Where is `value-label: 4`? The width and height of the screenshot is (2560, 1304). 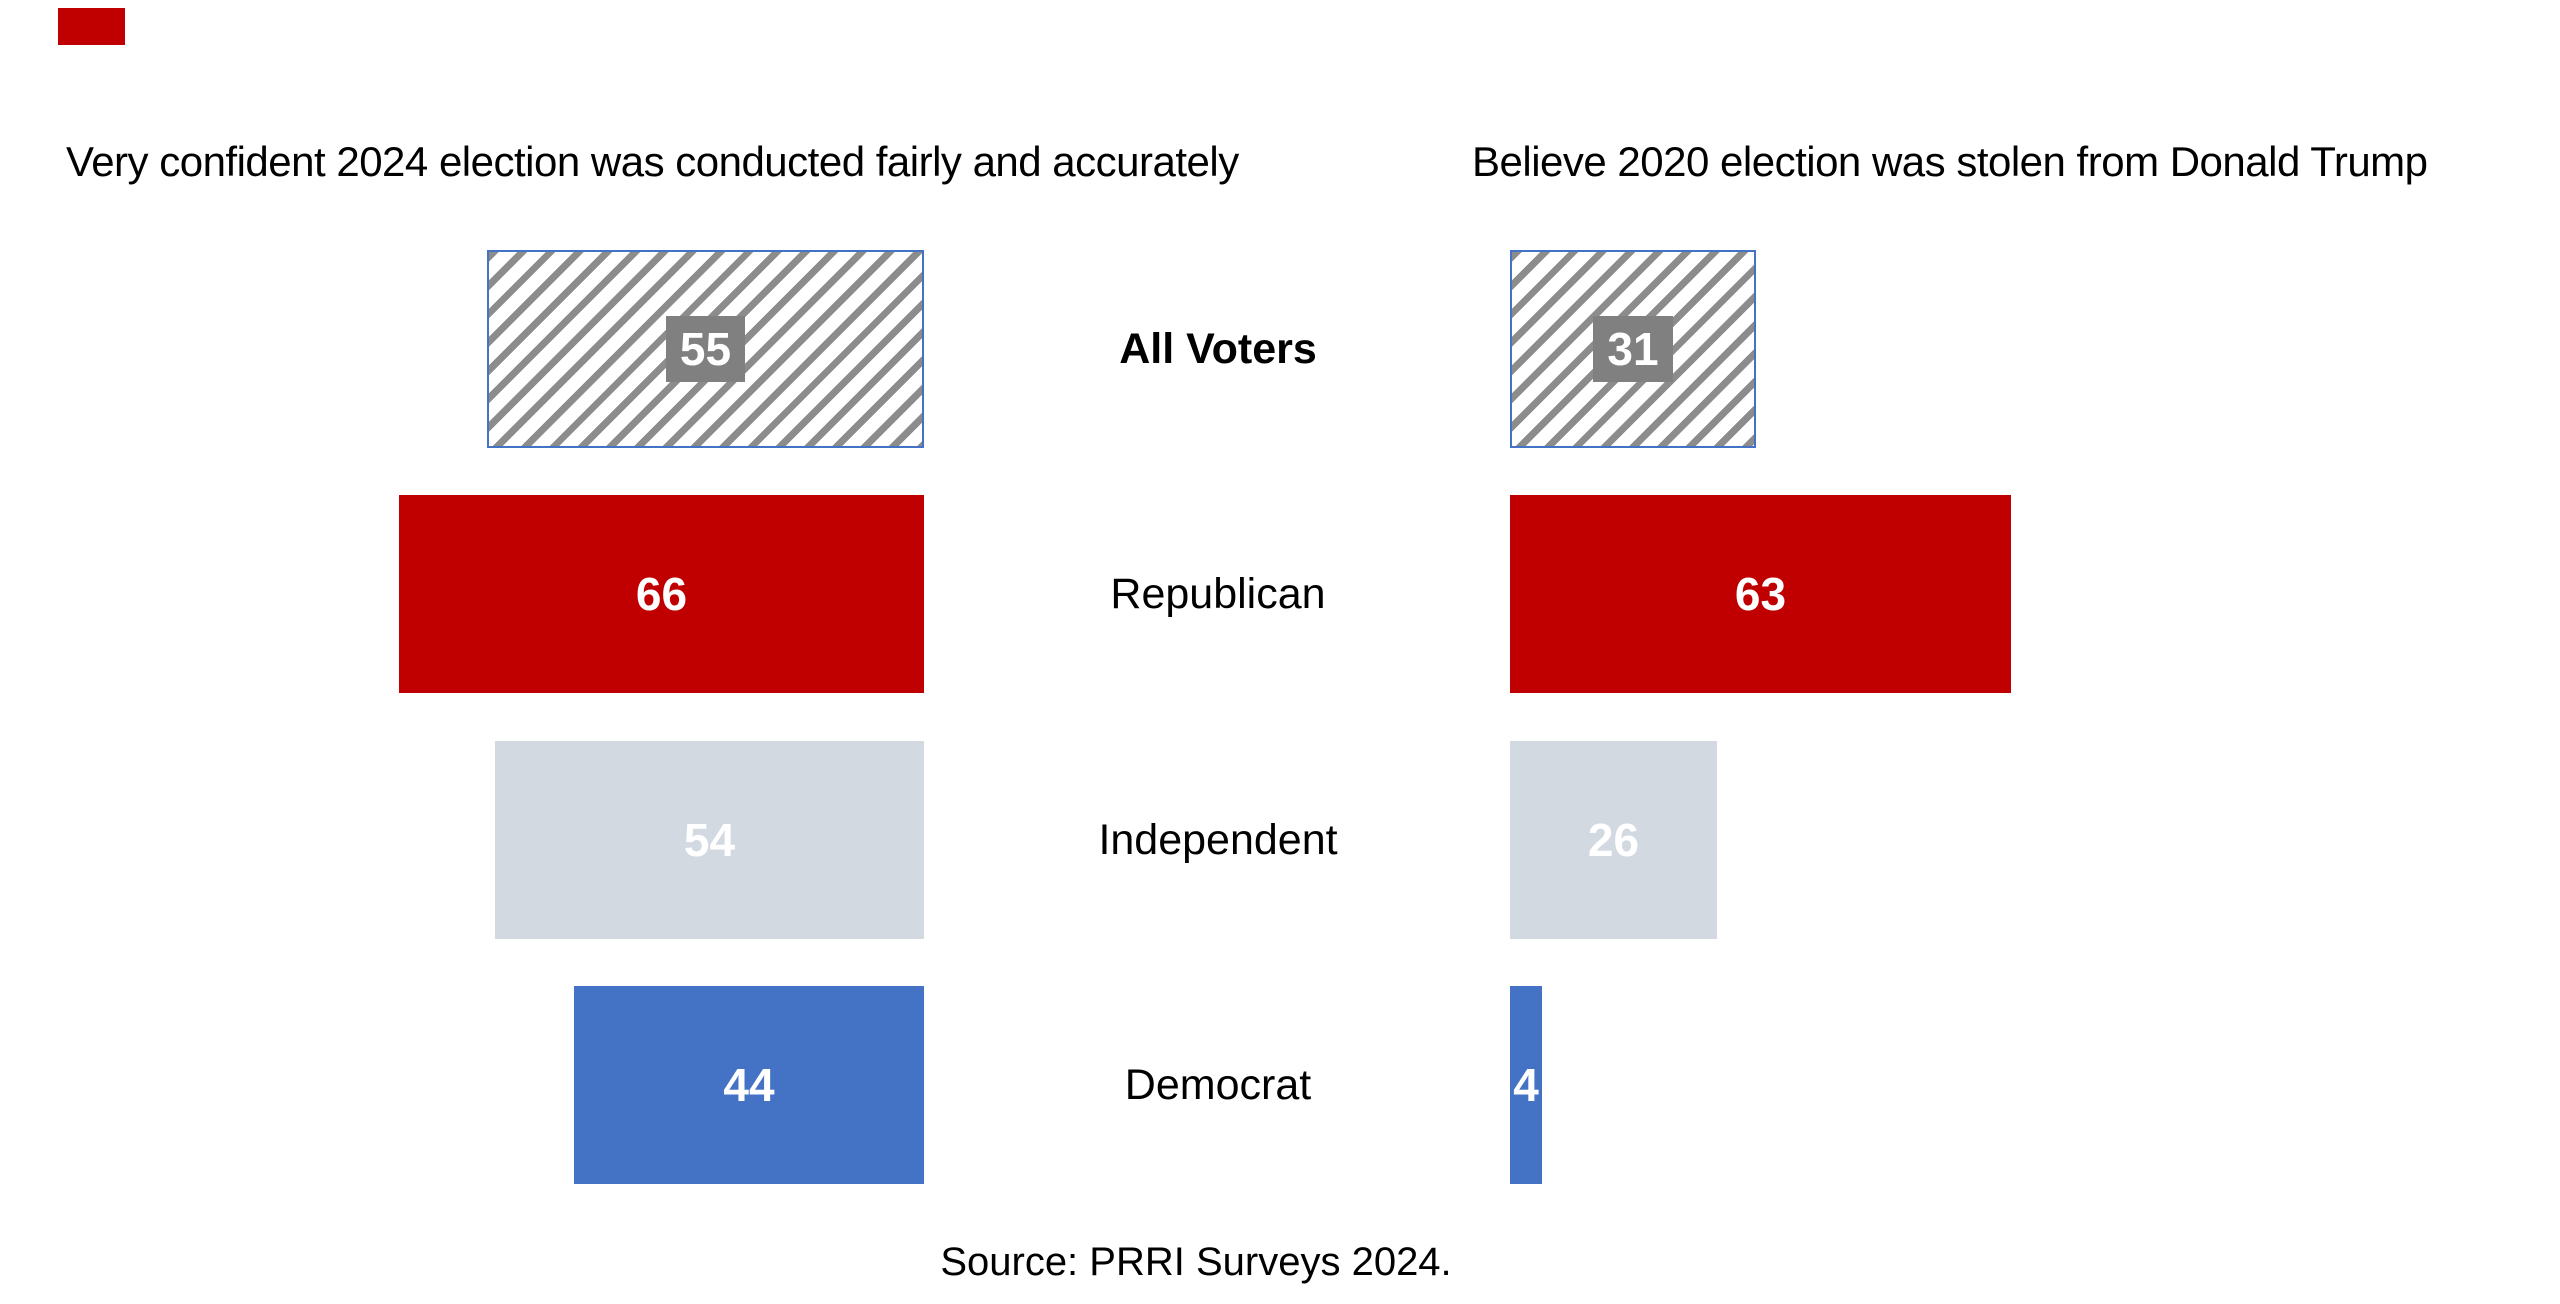
value-label: 4 is located at coordinates (1526, 1084).